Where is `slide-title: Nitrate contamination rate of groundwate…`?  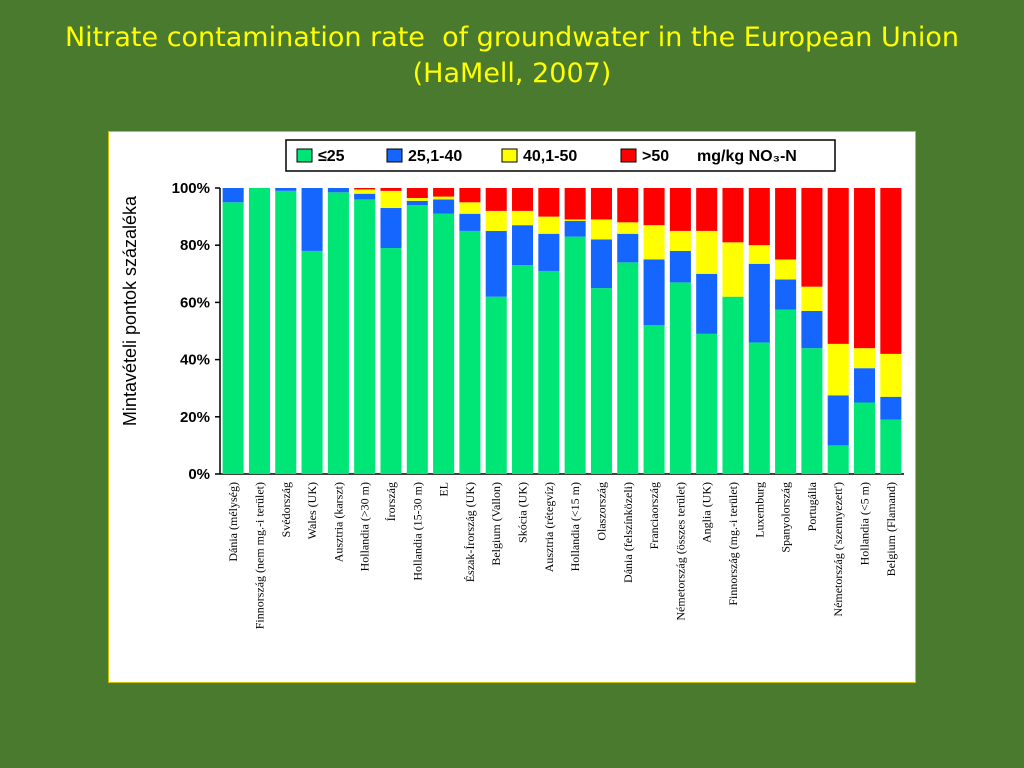 slide-title: Nitrate contamination rate of groundwate… is located at coordinates (512, 56).